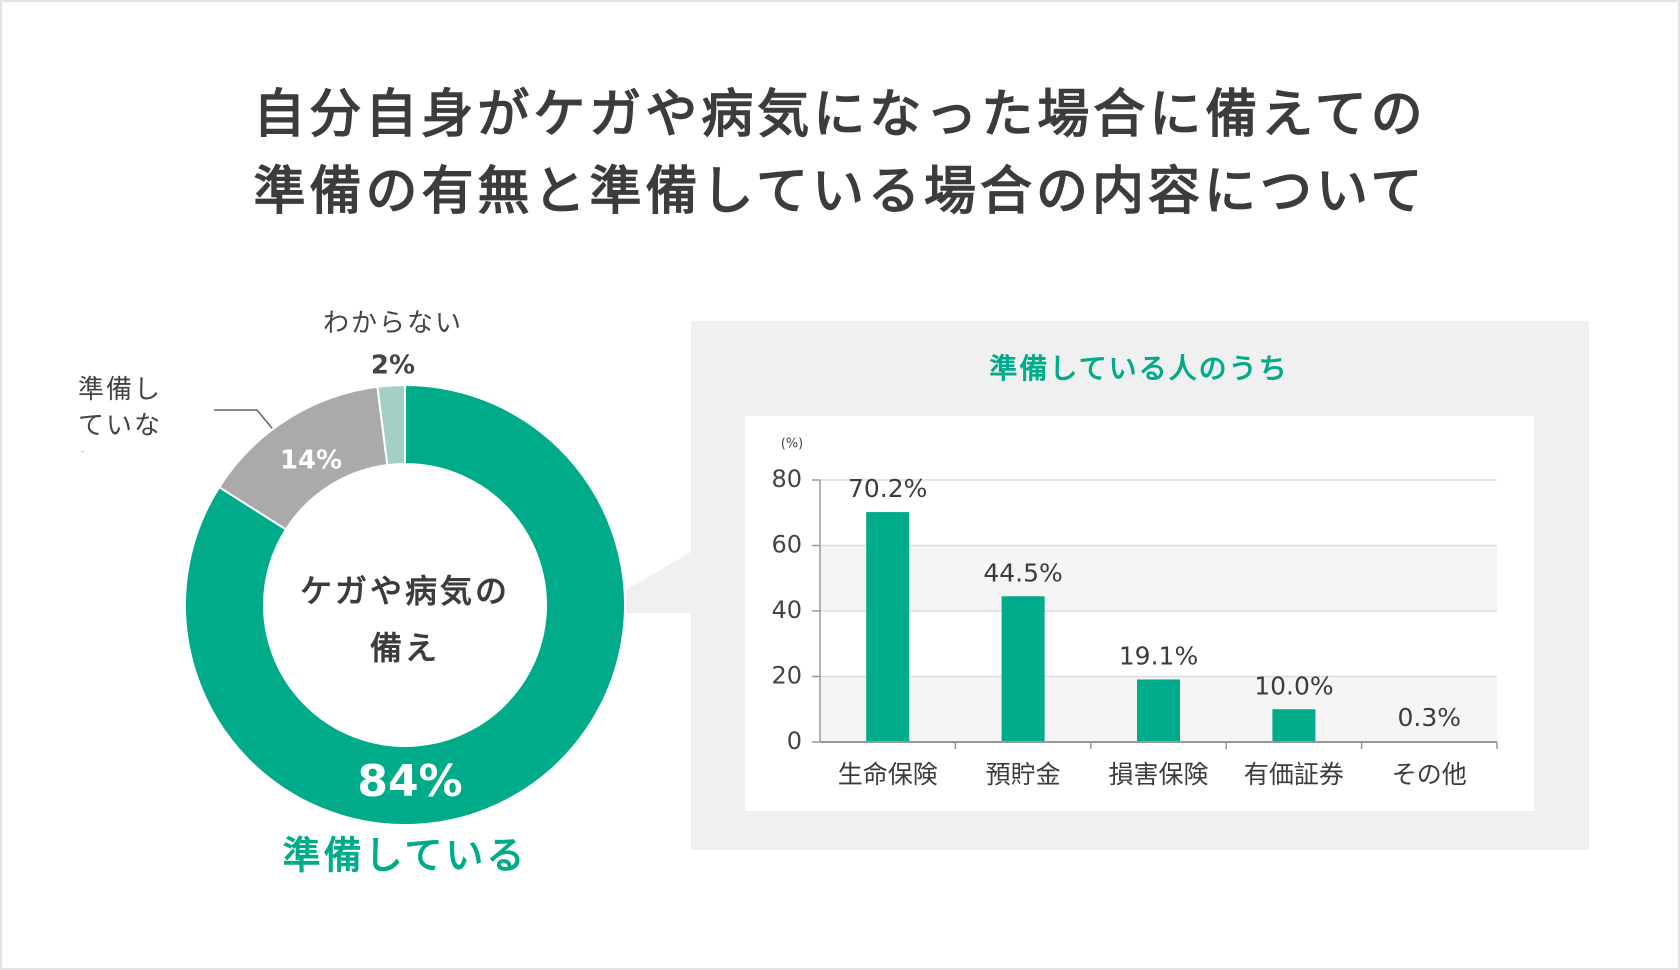 The height and width of the screenshot is (970, 1680). Describe the element at coordinates (1158, 578) in the screenshot. I see `grid-band` at that location.